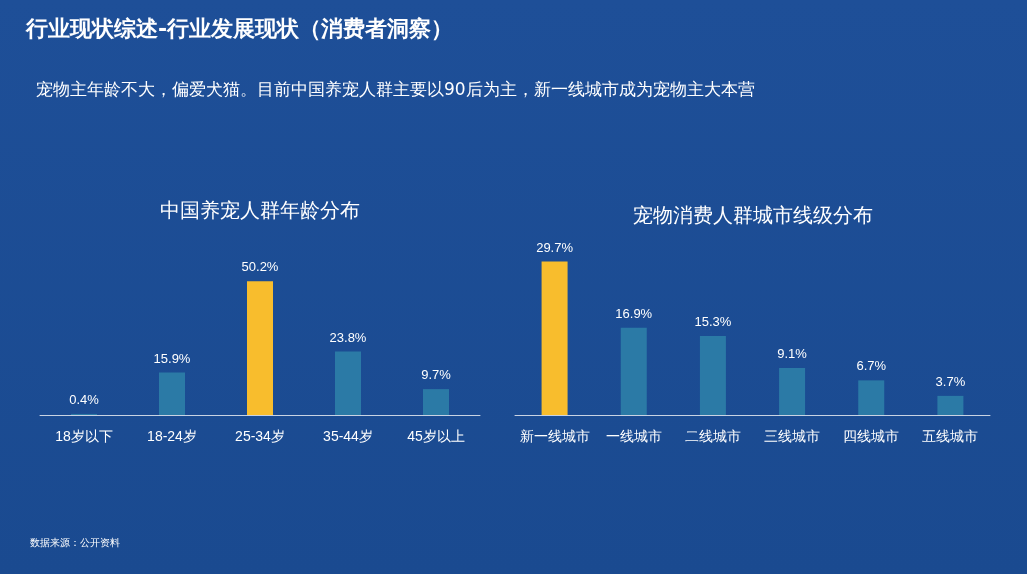  I want to click on chart-title: 中国养宠人群年龄分布, so click(260, 210).